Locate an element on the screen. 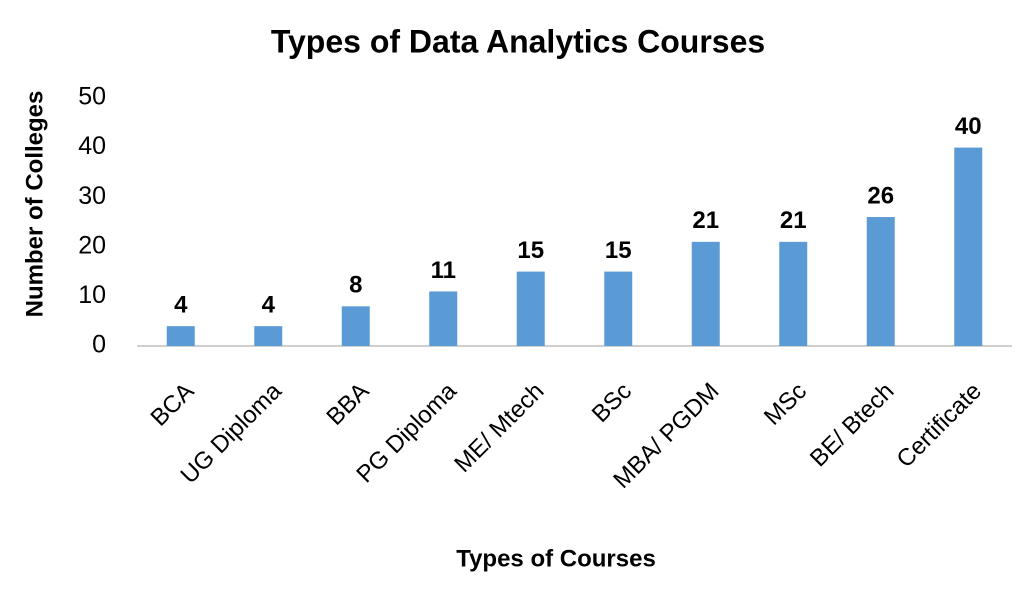 The image size is (1035, 592). x-tick-label: Certificate is located at coordinates (938, 425).